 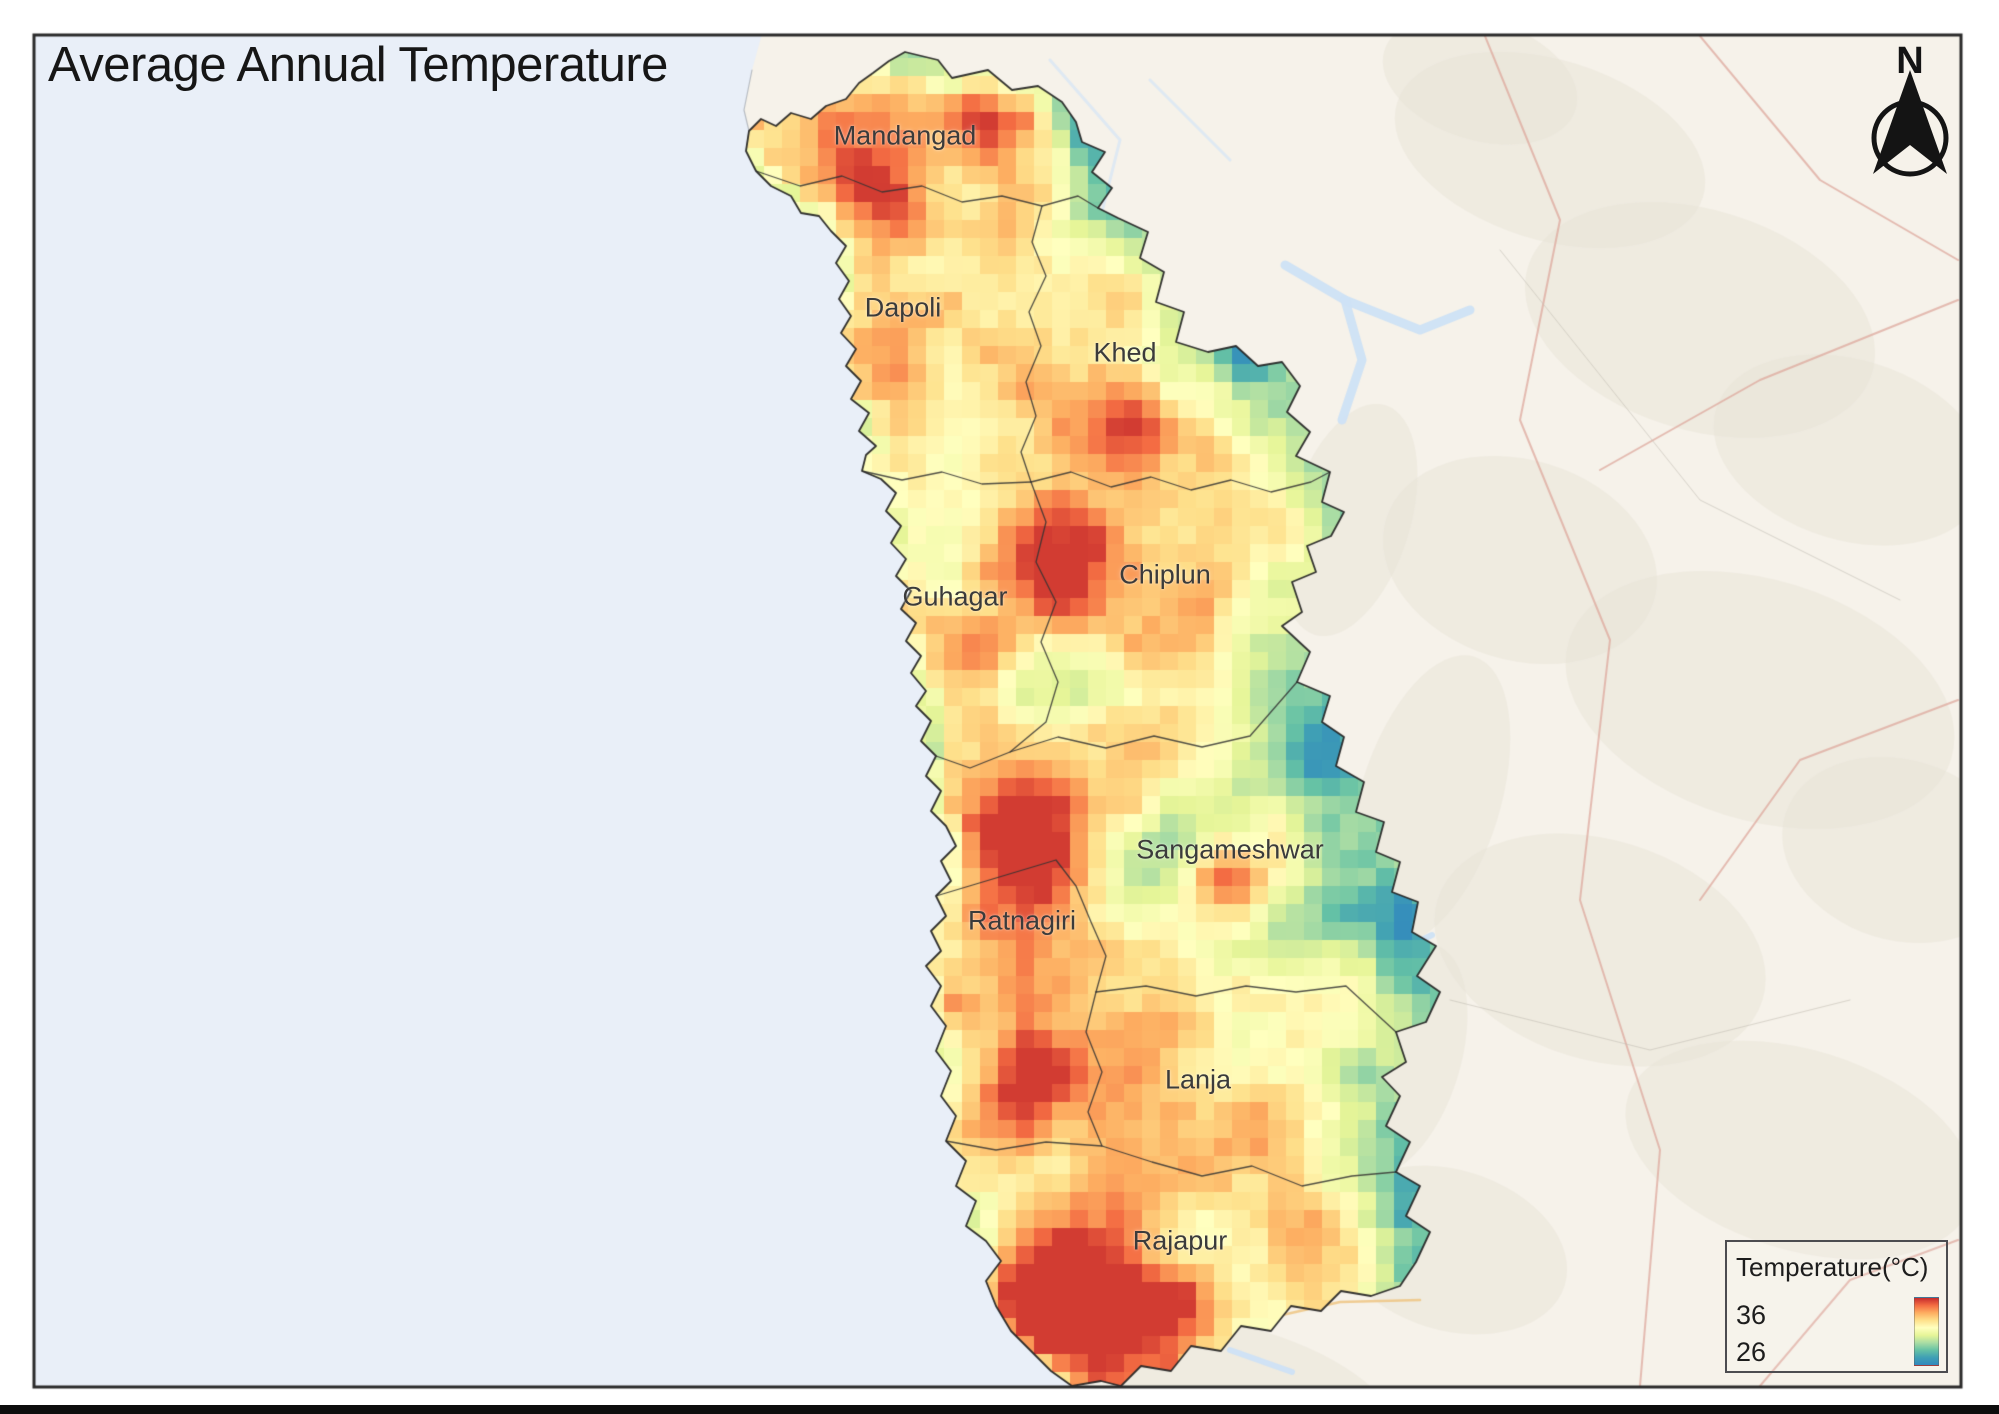 I want to click on legend-box: Temperature(°C) 36 26, so click(x=1836, y=1306).